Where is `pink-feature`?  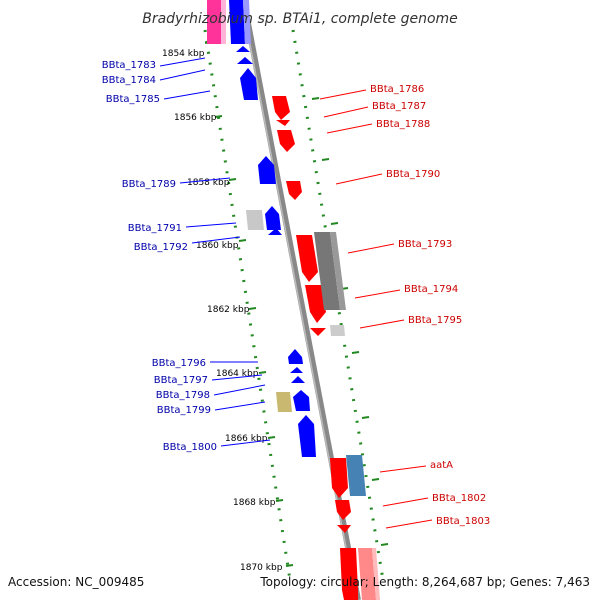
pink-feature is located at coordinates (214, 22).